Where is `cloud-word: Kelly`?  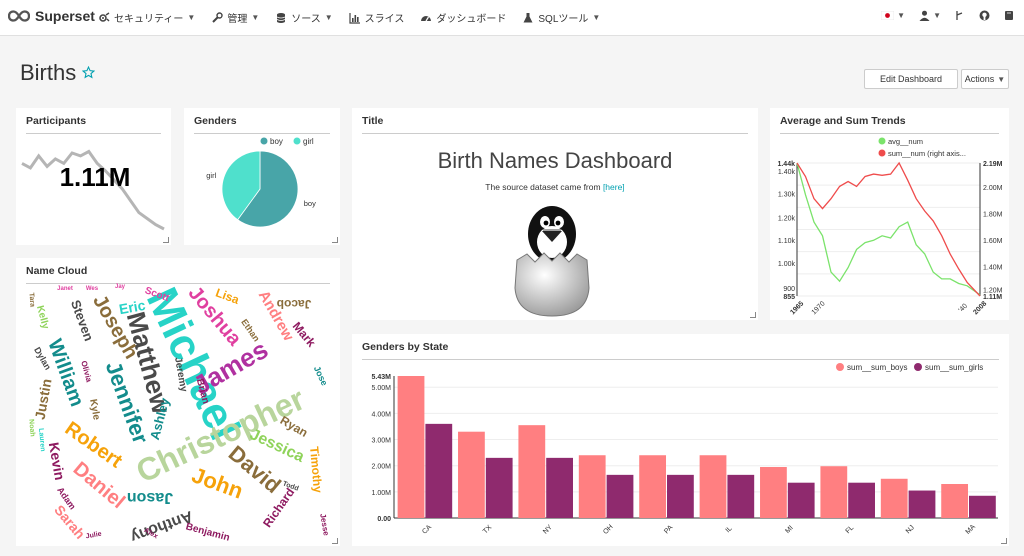
cloud-word: Kelly is located at coordinates (42, 317).